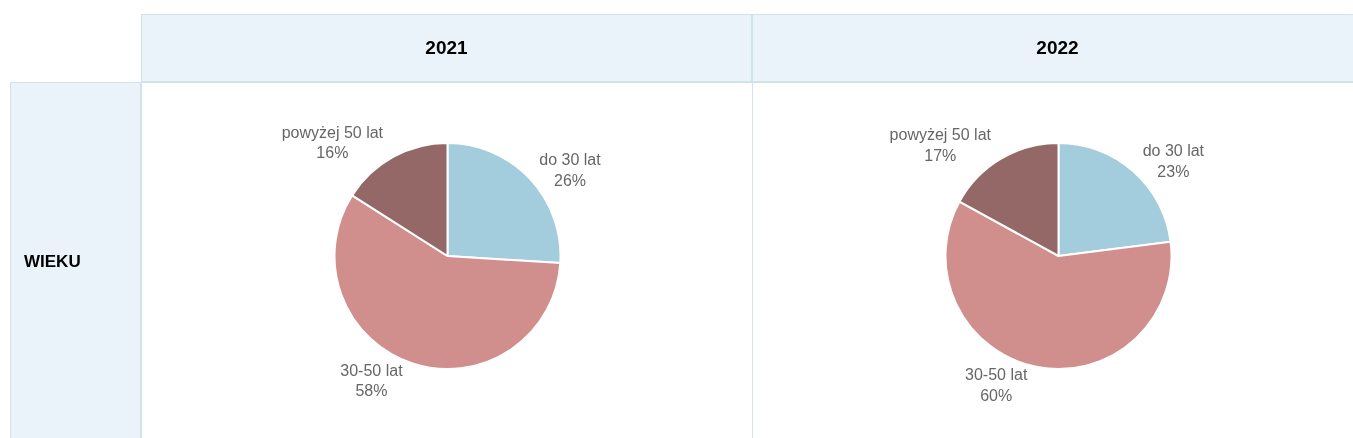 The height and width of the screenshot is (438, 1353). What do you see at coordinates (332, 153) in the screenshot?
I see `data-label: 16%` at bounding box center [332, 153].